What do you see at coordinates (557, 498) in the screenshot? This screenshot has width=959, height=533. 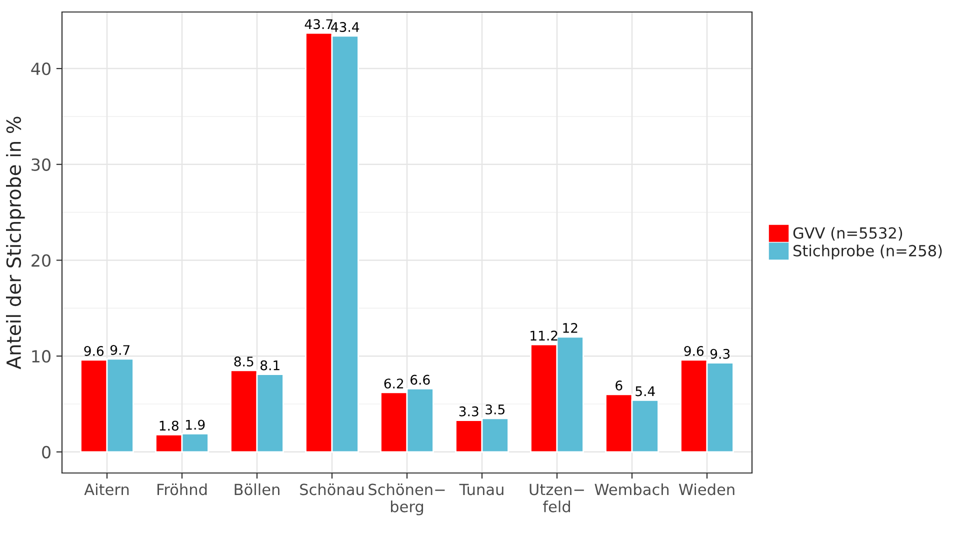 I see `x-tick-label: Utzen− feld` at bounding box center [557, 498].